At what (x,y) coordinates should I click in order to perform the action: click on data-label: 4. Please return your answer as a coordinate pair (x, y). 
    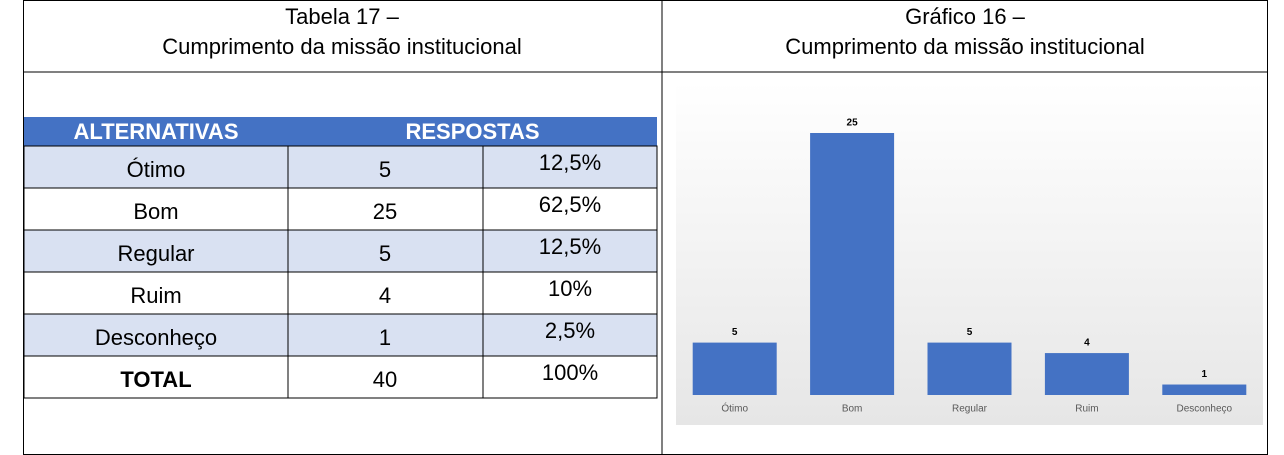
    Looking at the image, I should click on (1087, 343).